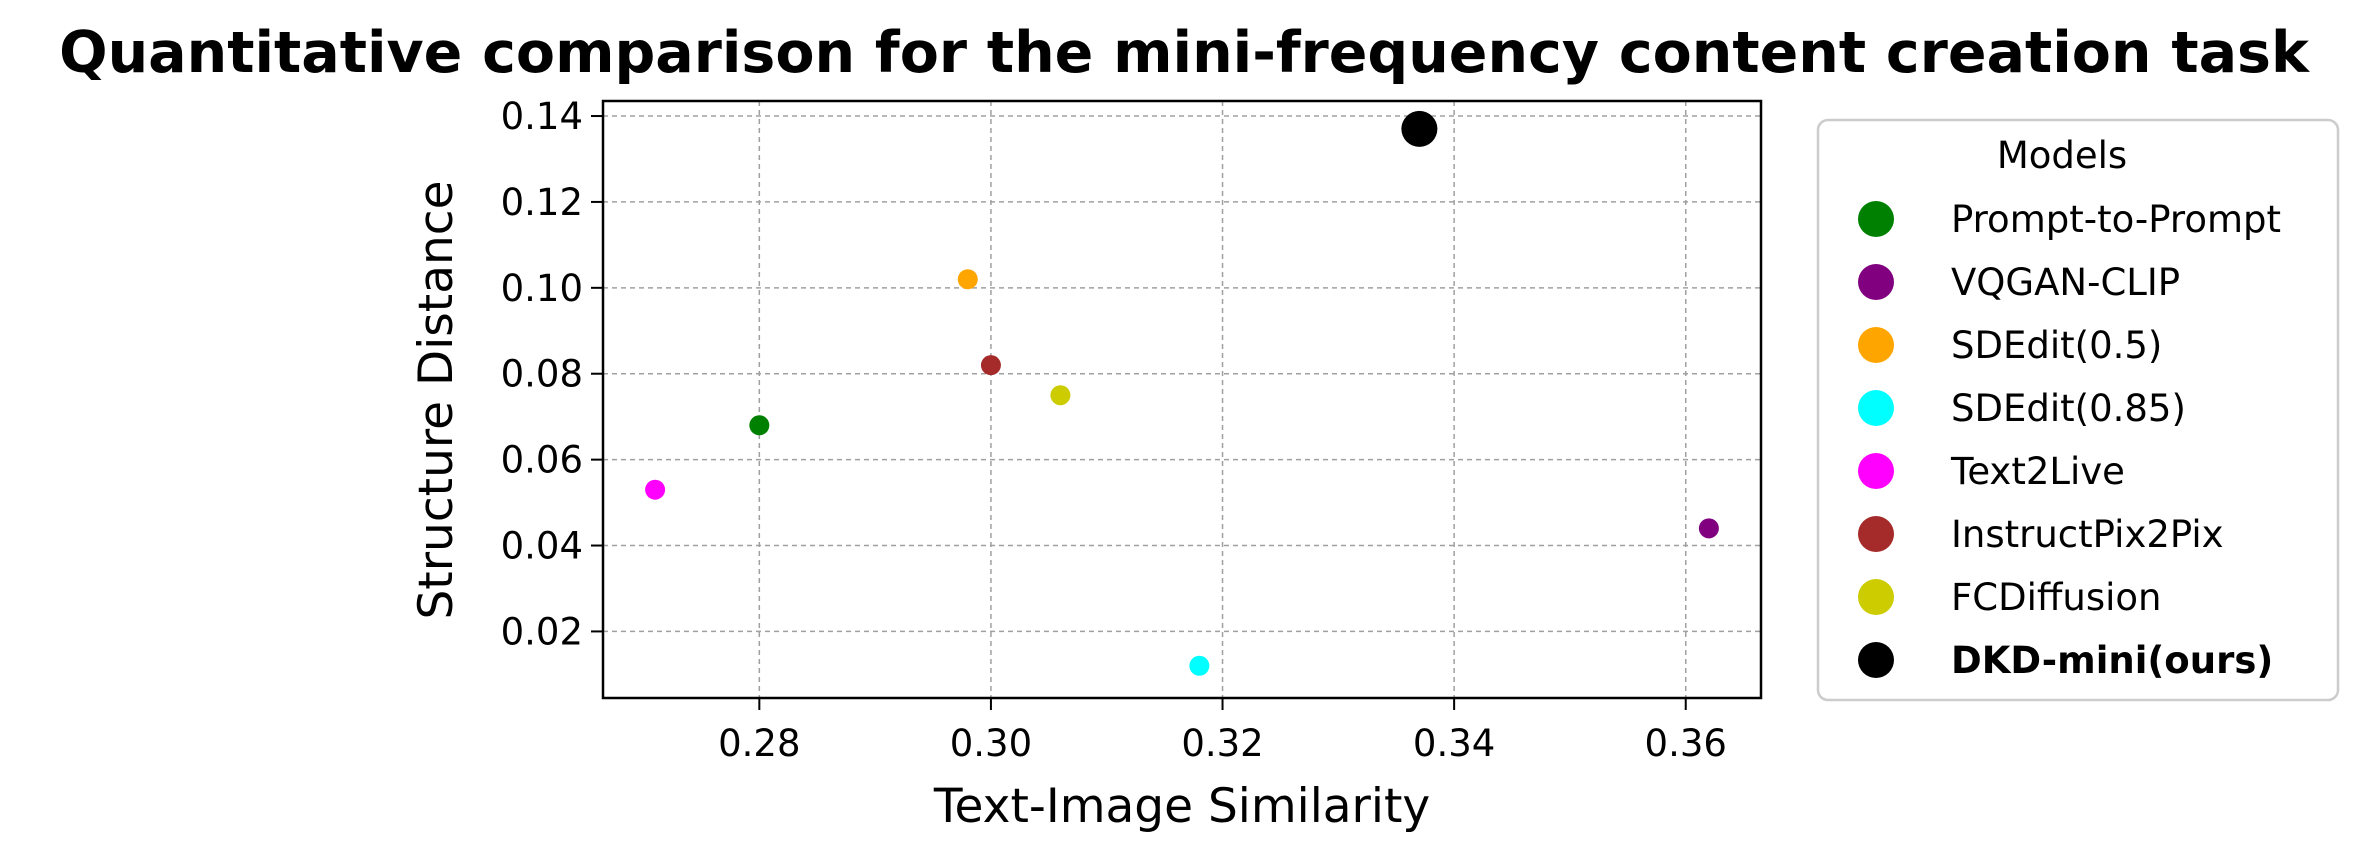 This screenshot has height=864, width=2368. I want to click on point-dkd-mini-ours, so click(1419, 128).